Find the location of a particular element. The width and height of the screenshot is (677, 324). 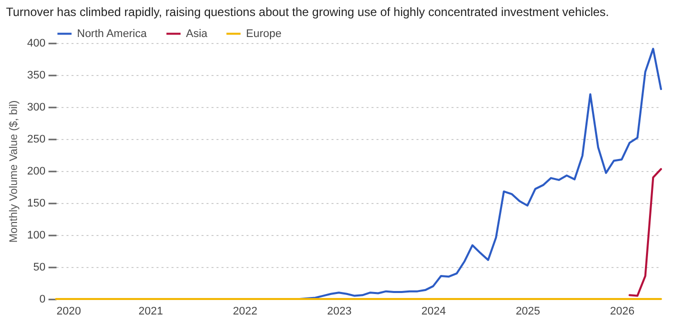

y-tick-label: 400 is located at coordinates (36, 44).